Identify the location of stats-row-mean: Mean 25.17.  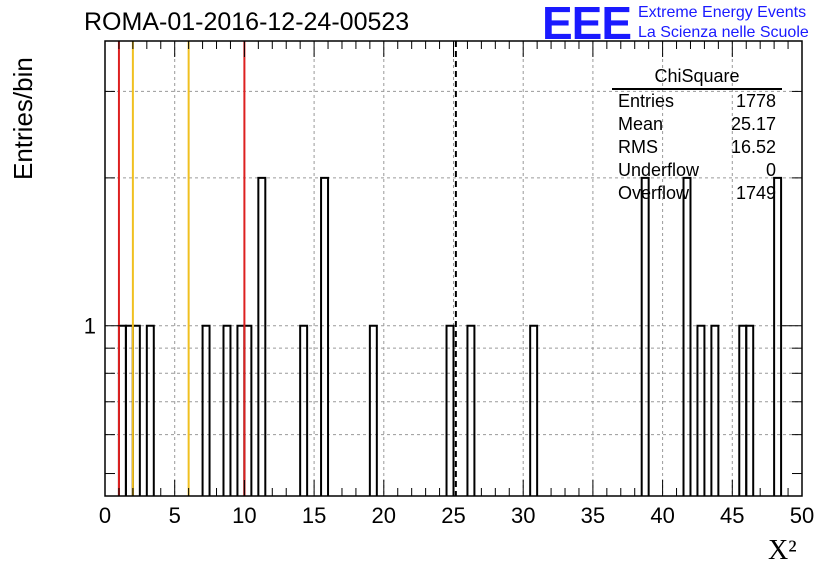
(694, 124).